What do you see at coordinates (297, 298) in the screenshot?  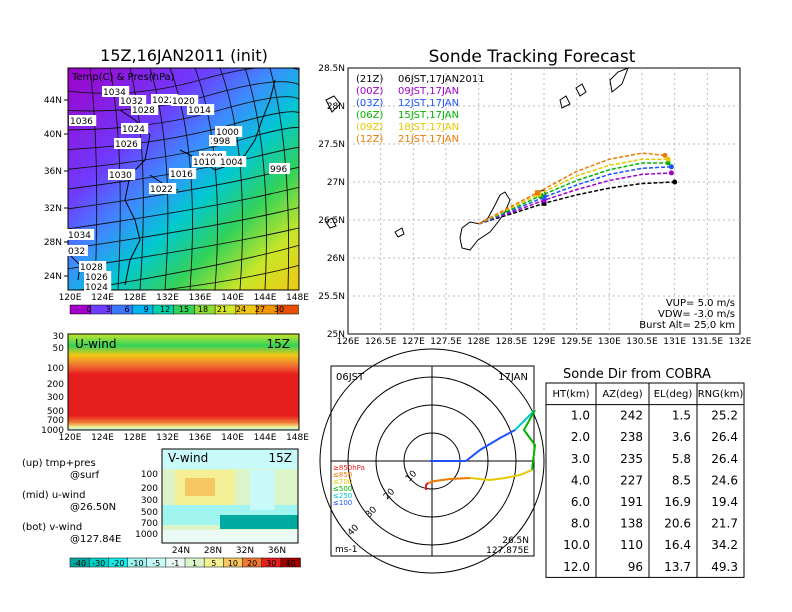 I see `map-lon-label: 148E` at bounding box center [297, 298].